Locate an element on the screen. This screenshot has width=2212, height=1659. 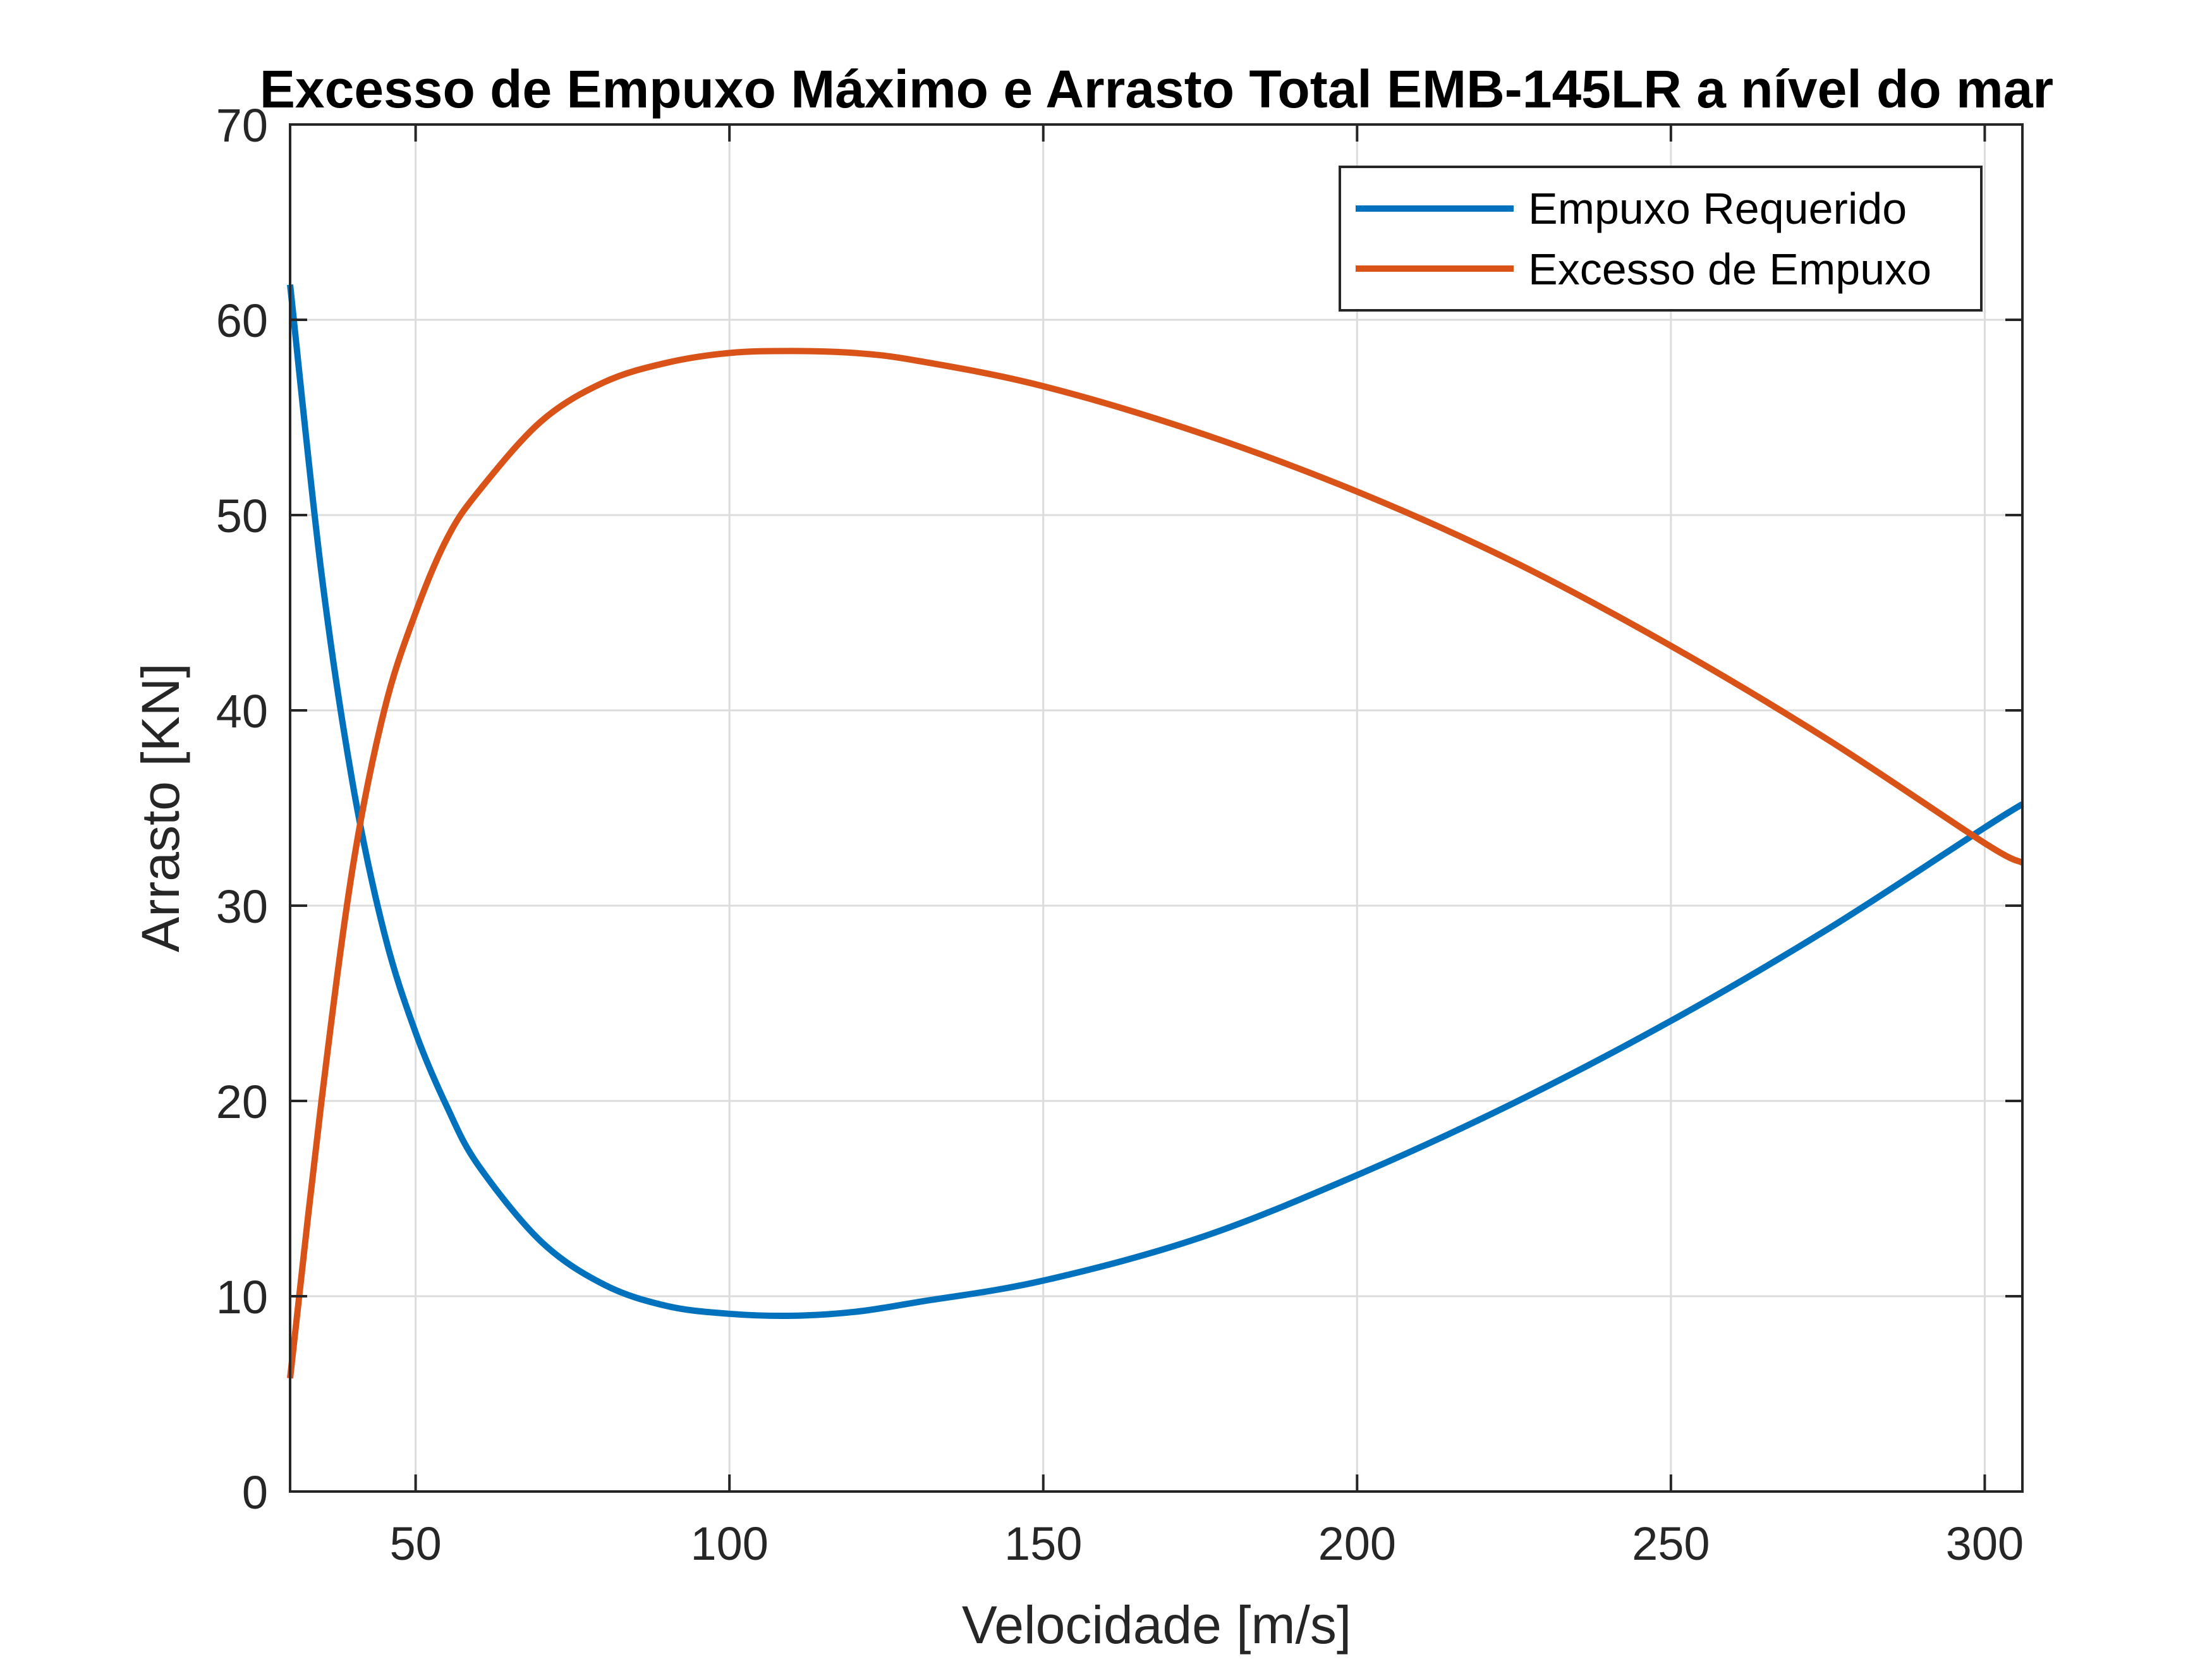
y-axis-label: Arrasto [KN] is located at coordinates (160, 807).